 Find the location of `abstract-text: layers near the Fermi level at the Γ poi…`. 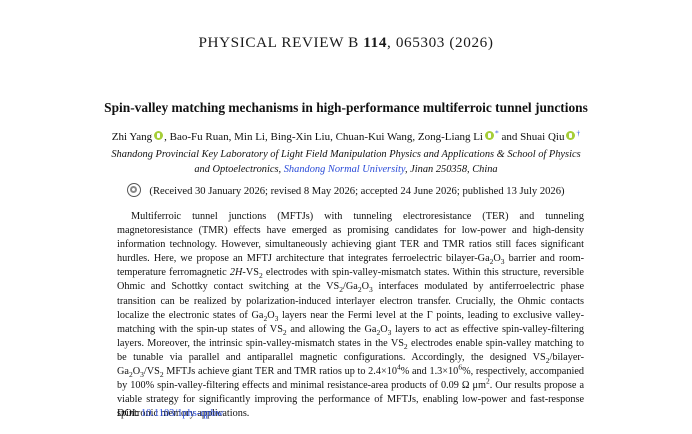

abstract-text: layers near the Fermi level at the Γ poi… is located at coordinates (350, 322).